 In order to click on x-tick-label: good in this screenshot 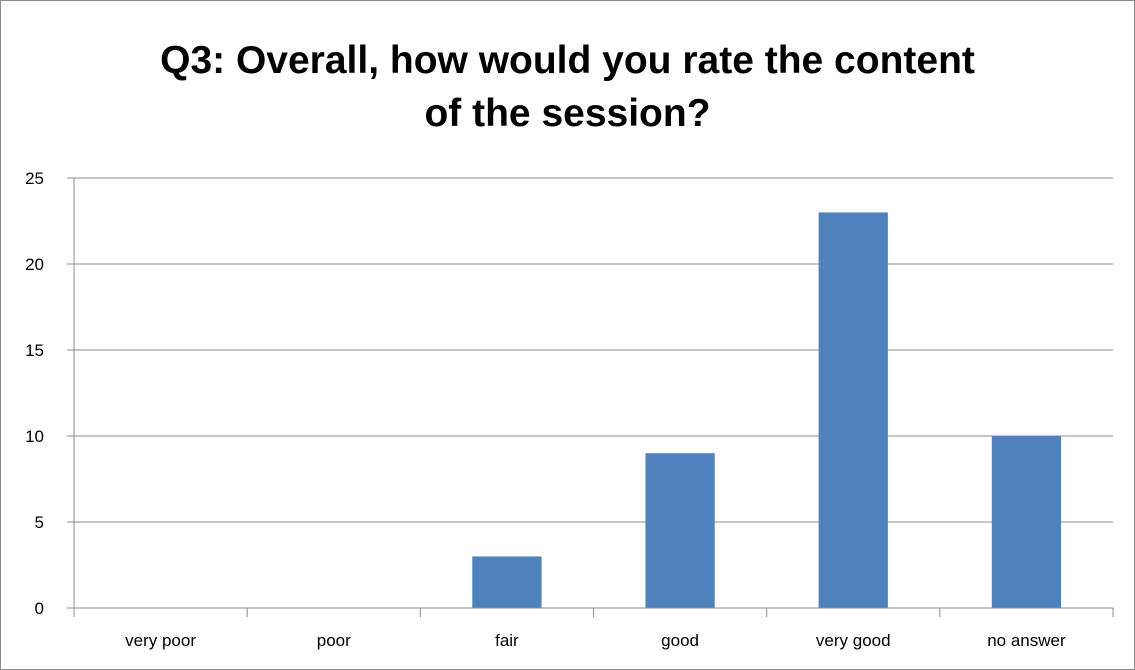, I will do `click(680, 640)`.